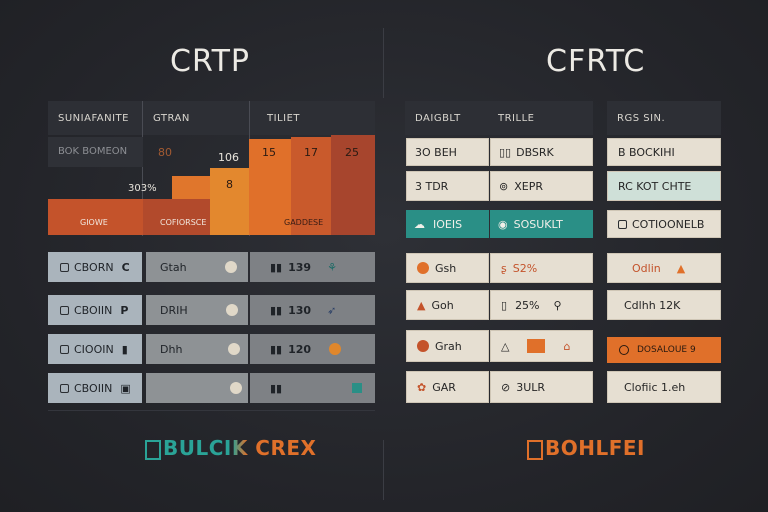 Image resolution: width=768 pixels, height=512 pixels. What do you see at coordinates (300, 349) in the screenshot?
I see `left-row-3-col3-text: 120` at bounding box center [300, 349].